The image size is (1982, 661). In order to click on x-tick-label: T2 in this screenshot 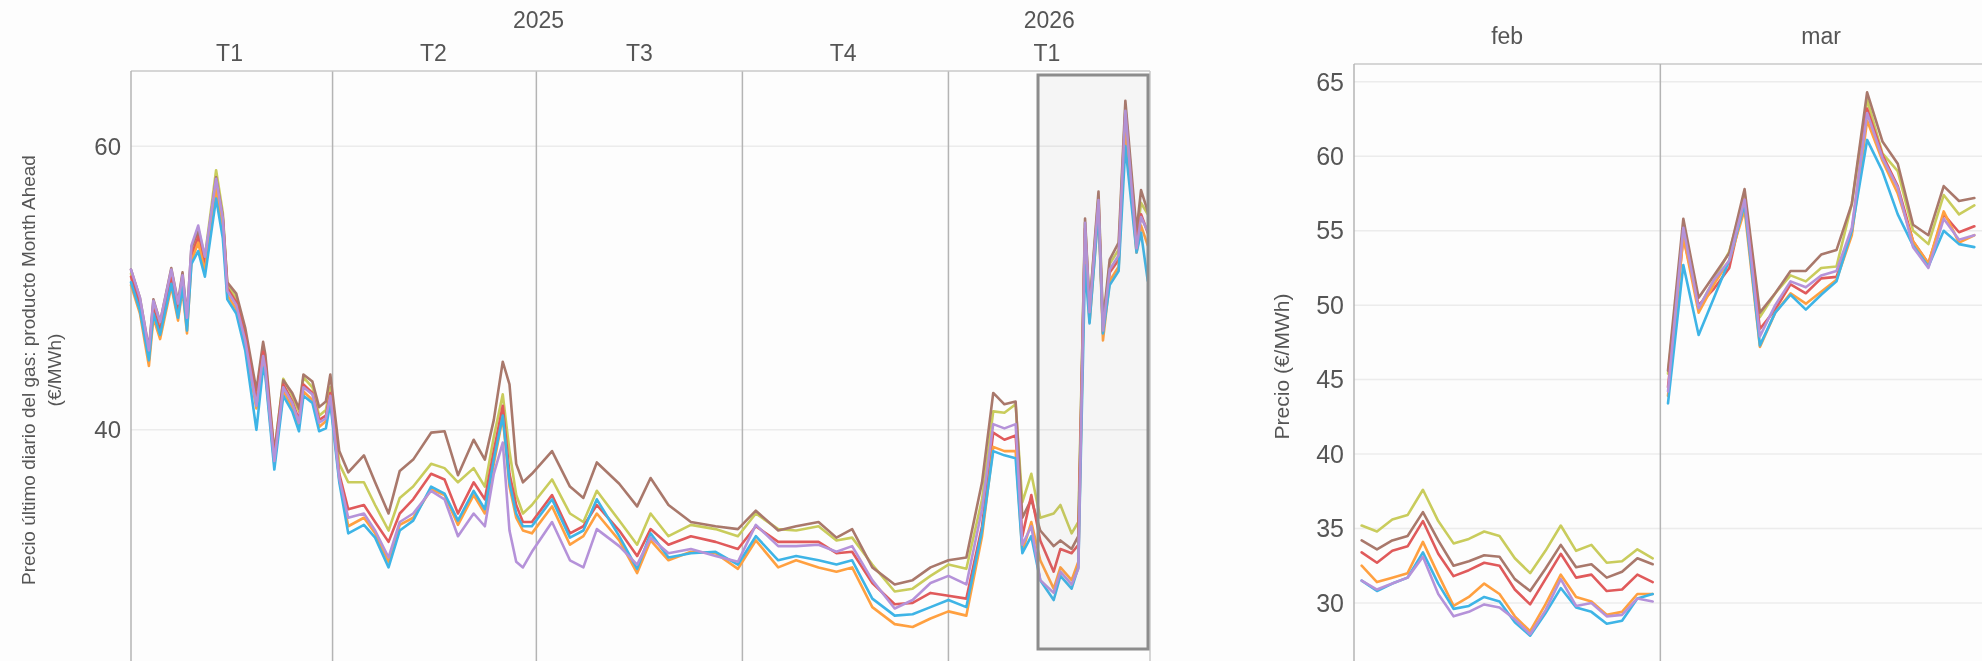, I will do `click(433, 53)`.